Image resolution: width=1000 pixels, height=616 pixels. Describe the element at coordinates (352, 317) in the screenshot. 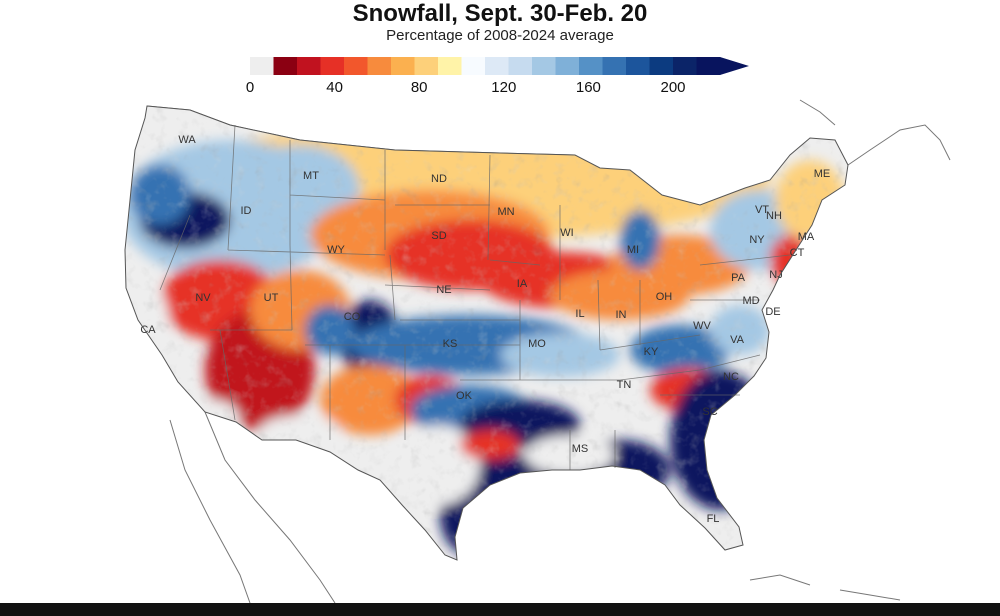

I see `state-label-co: CO` at that location.